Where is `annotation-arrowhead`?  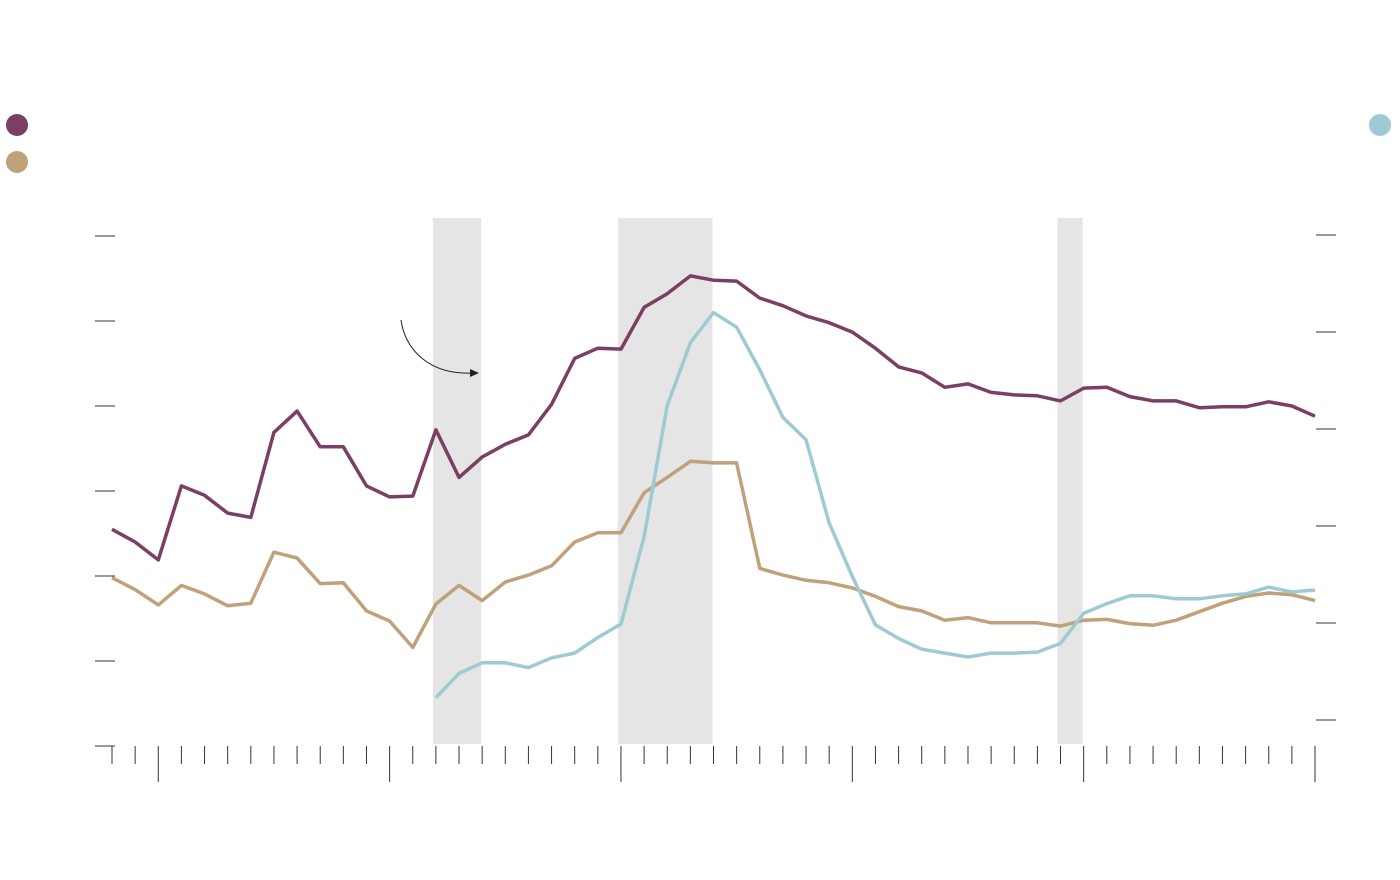
annotation-arrowhead is located at coordinates (474, 373).